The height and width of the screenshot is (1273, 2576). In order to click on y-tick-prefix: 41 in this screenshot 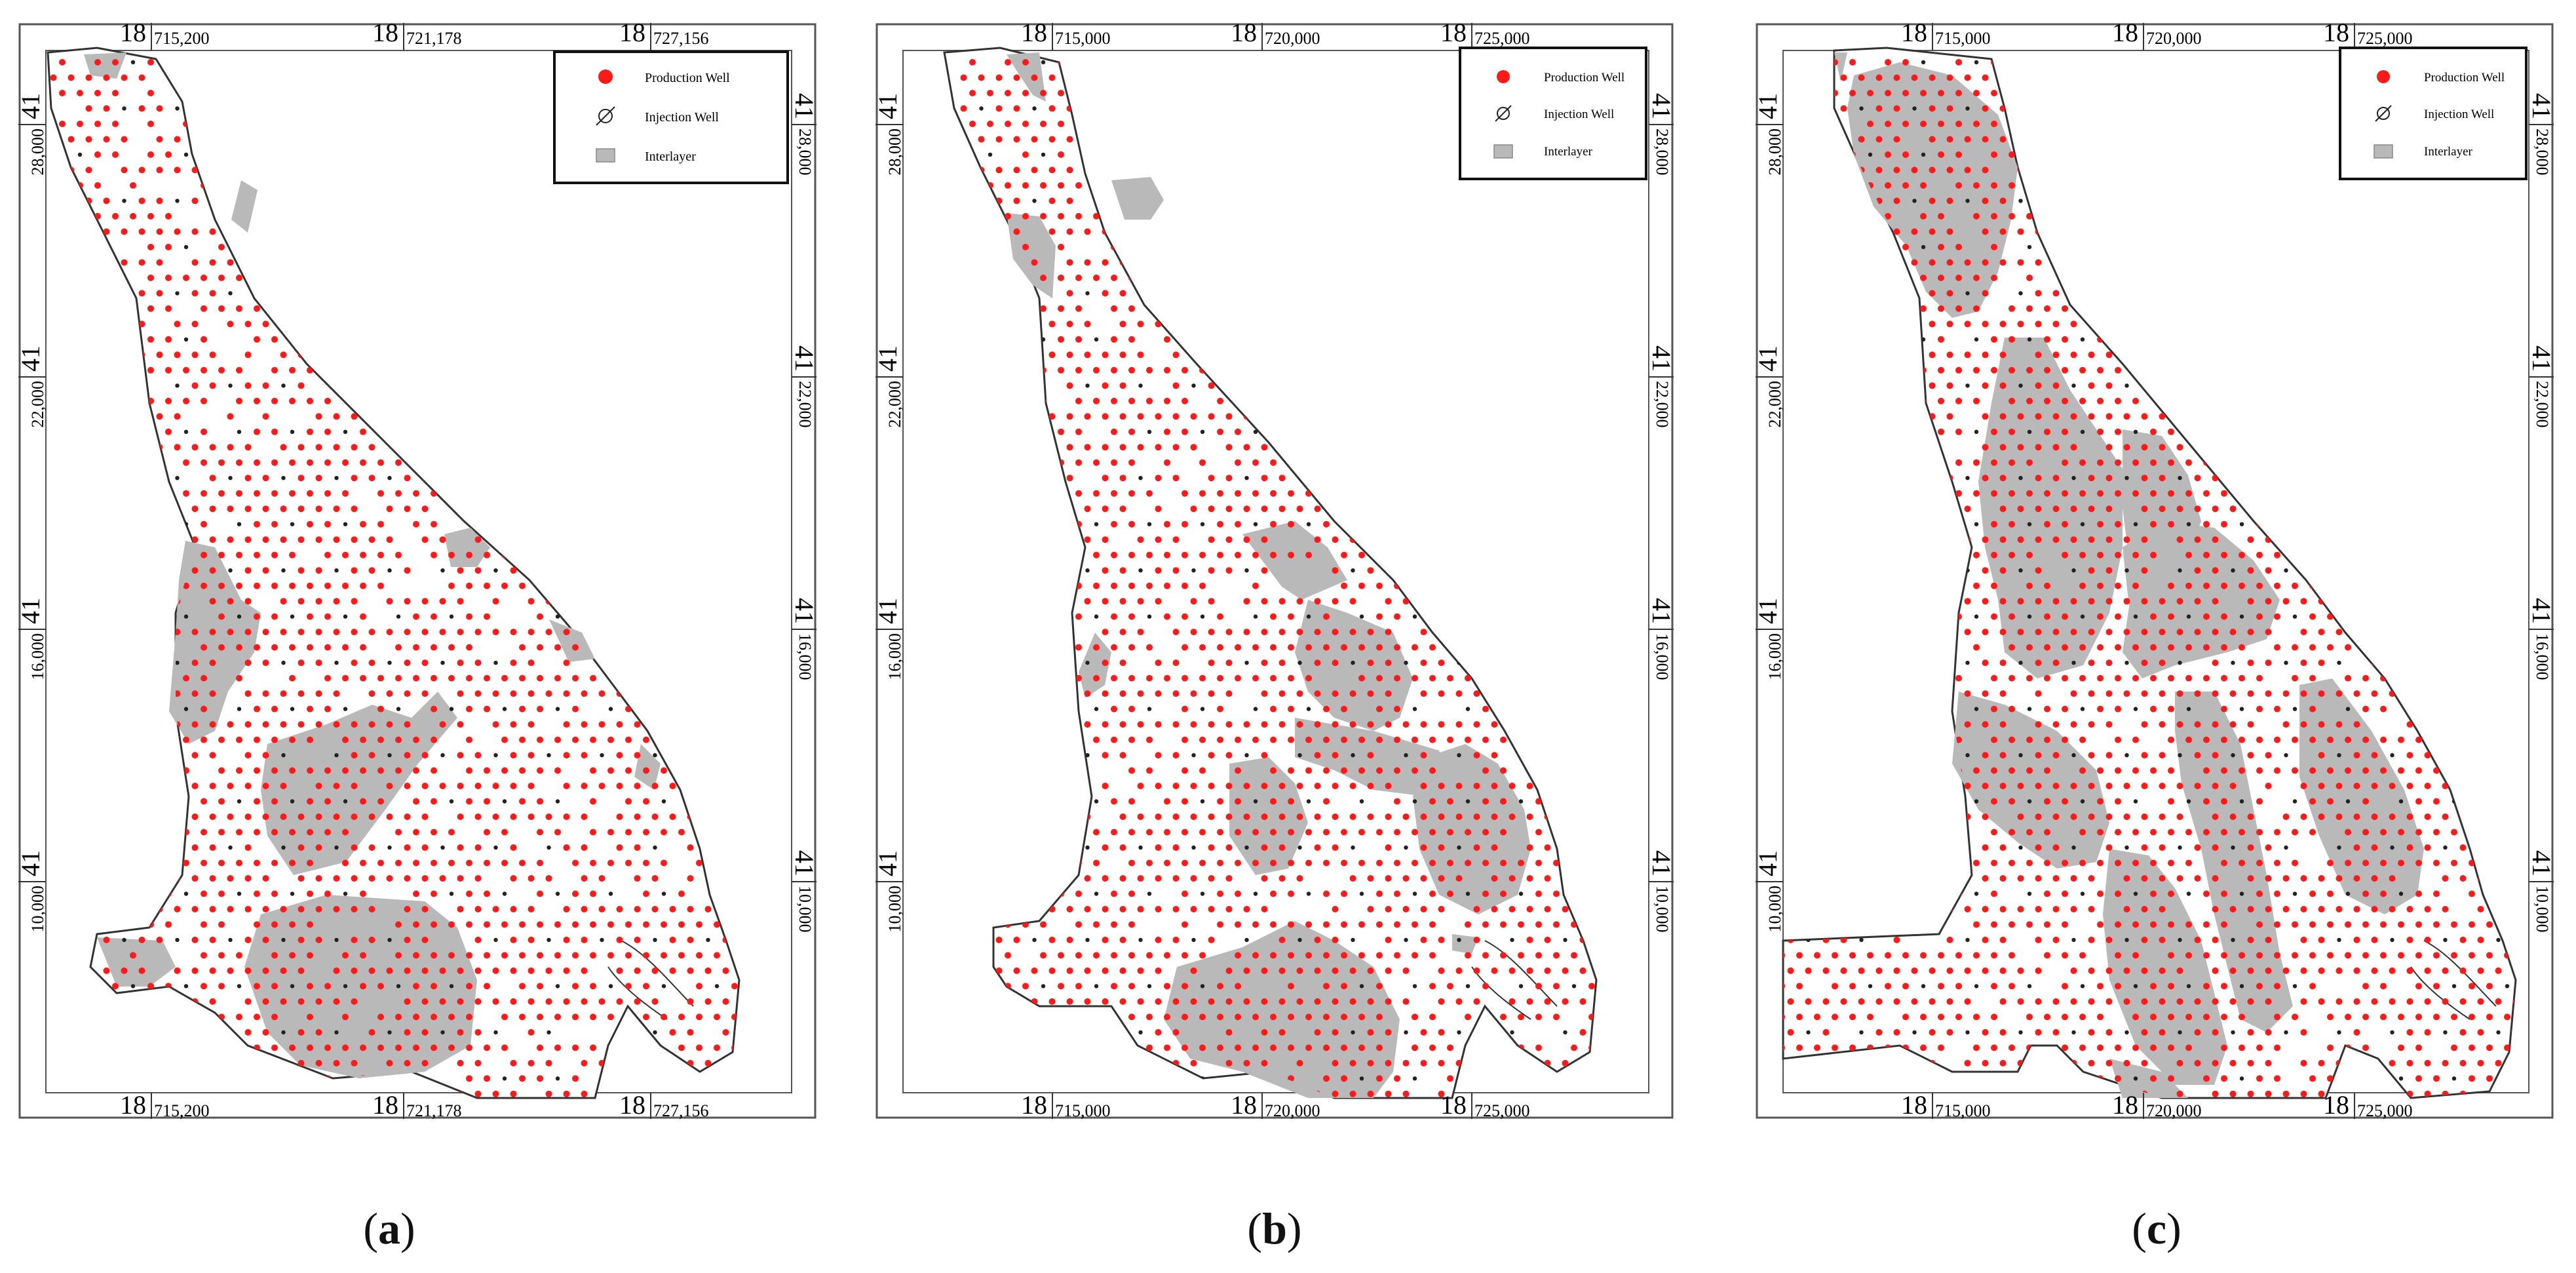, I will do `click(803, 863)`.